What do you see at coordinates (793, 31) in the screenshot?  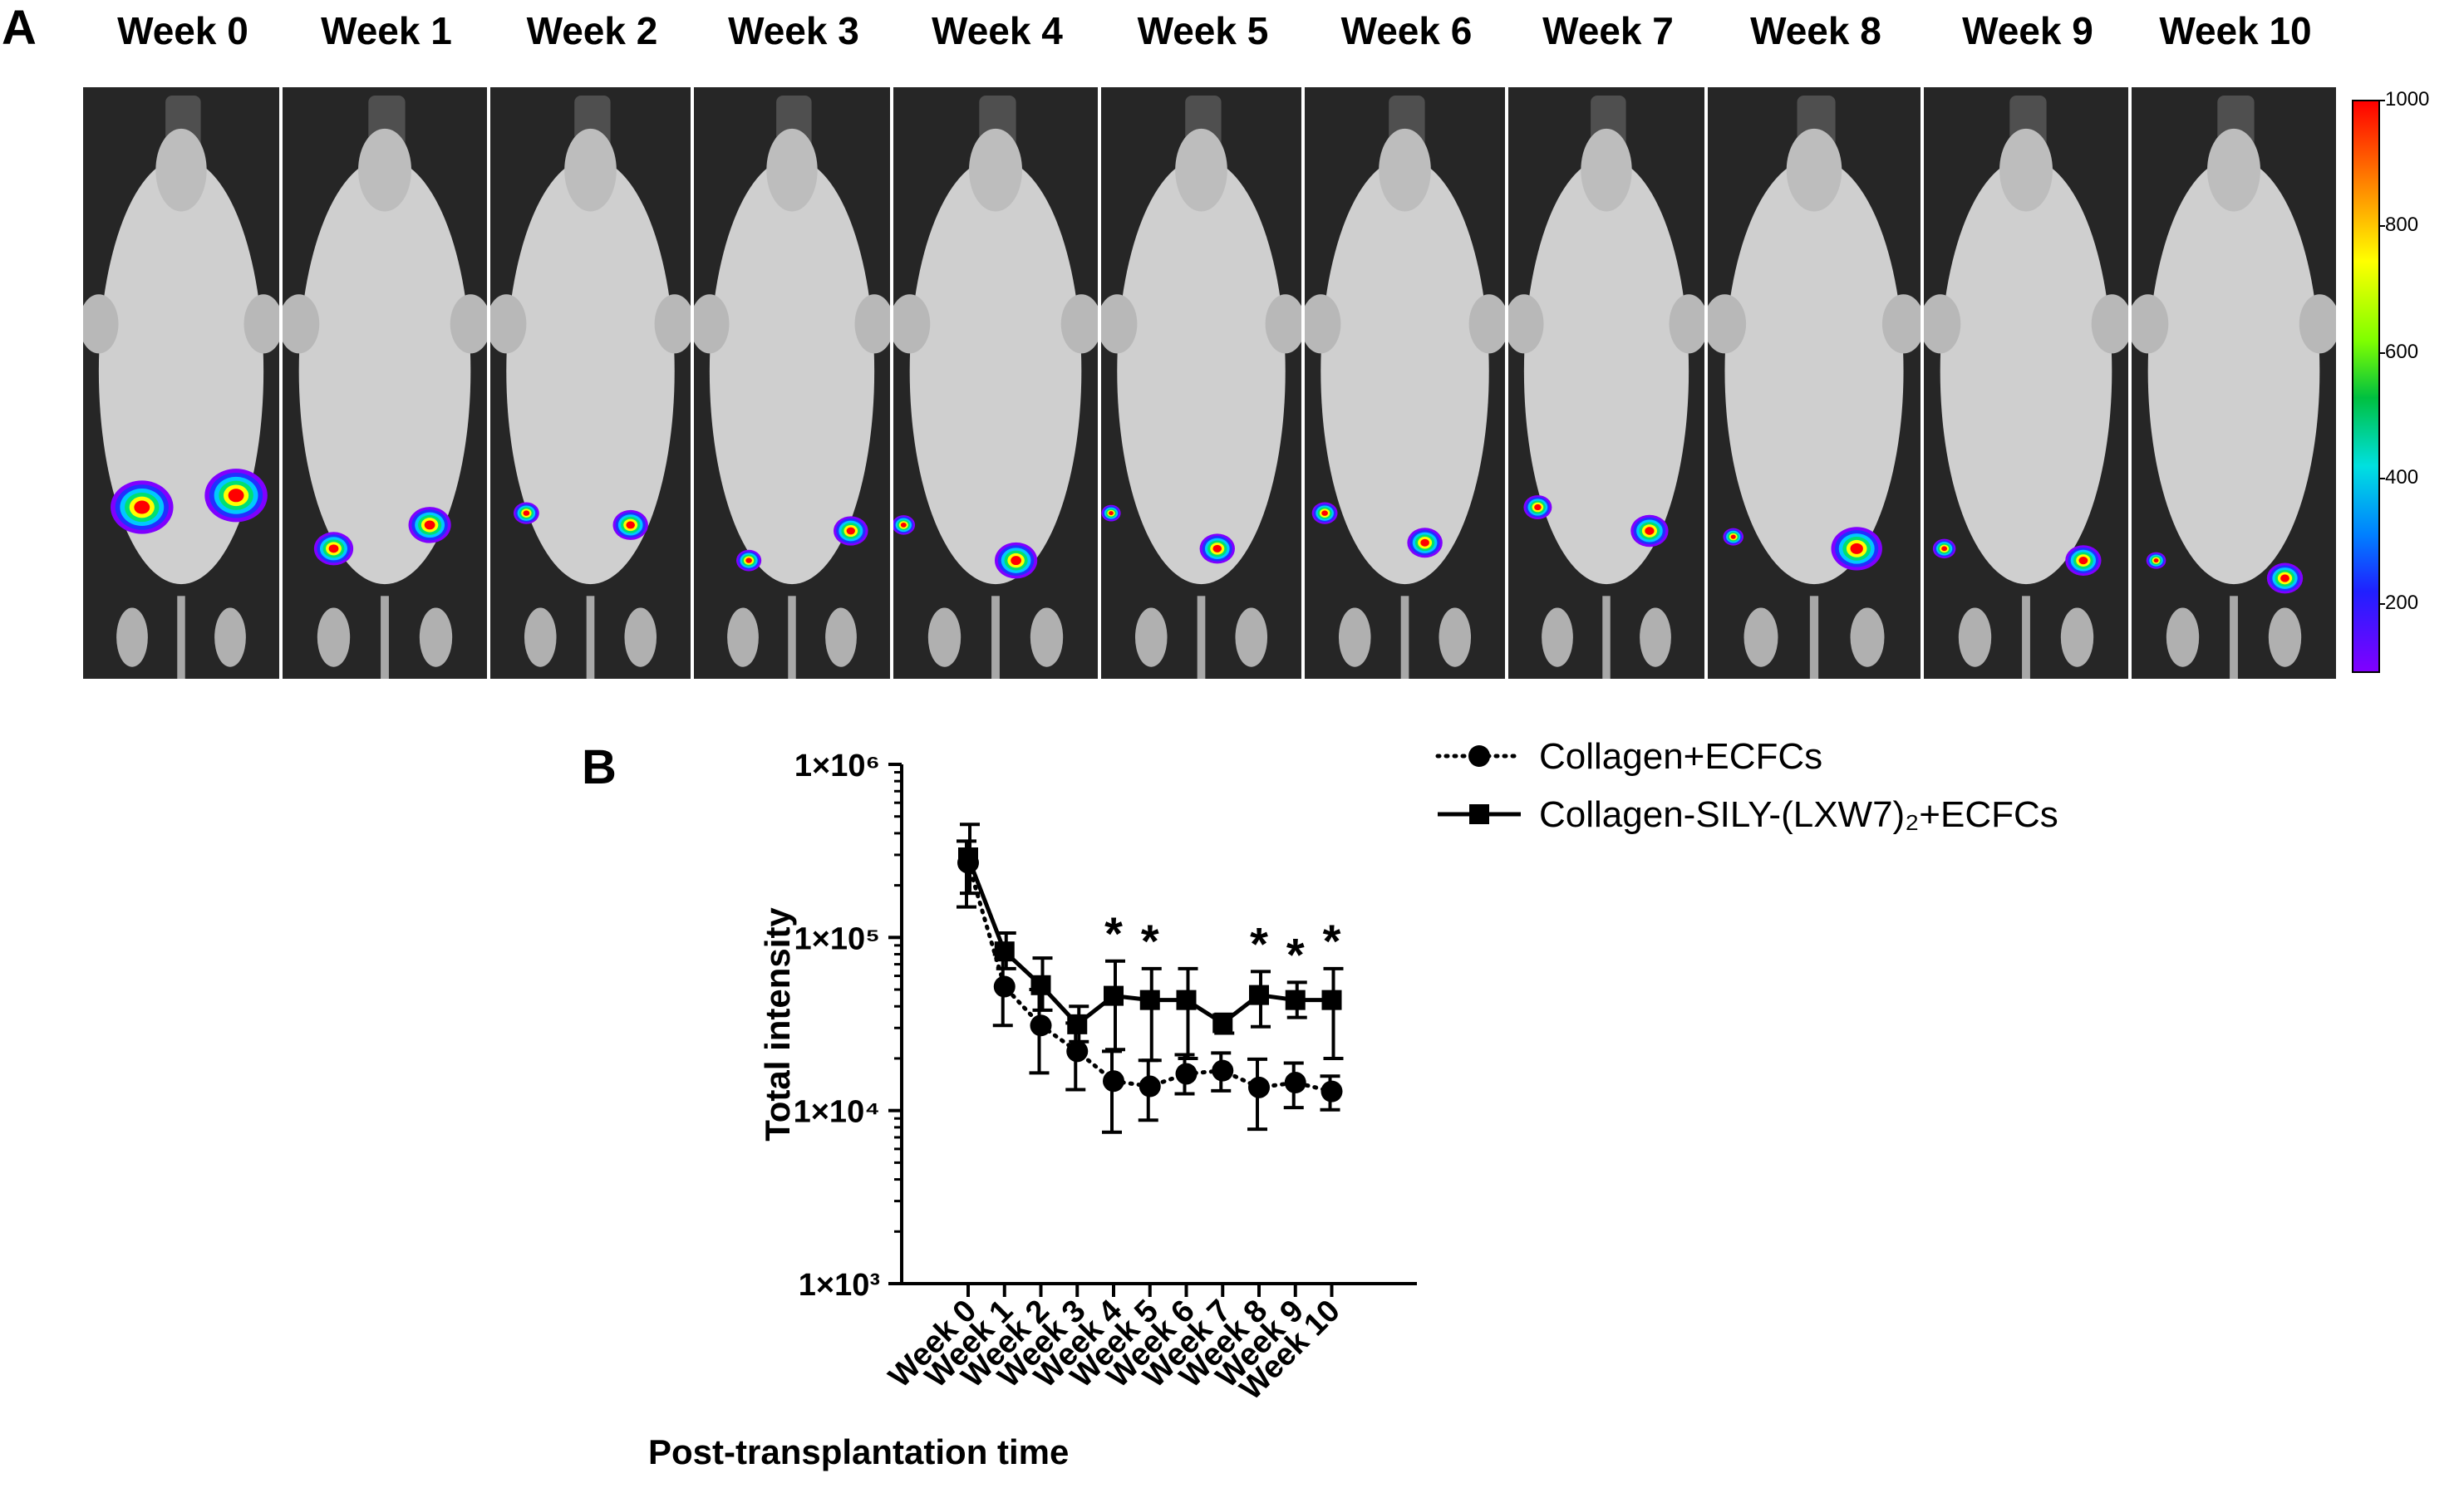 I see `week-label: Week 3` at bounding box center [793, 31].